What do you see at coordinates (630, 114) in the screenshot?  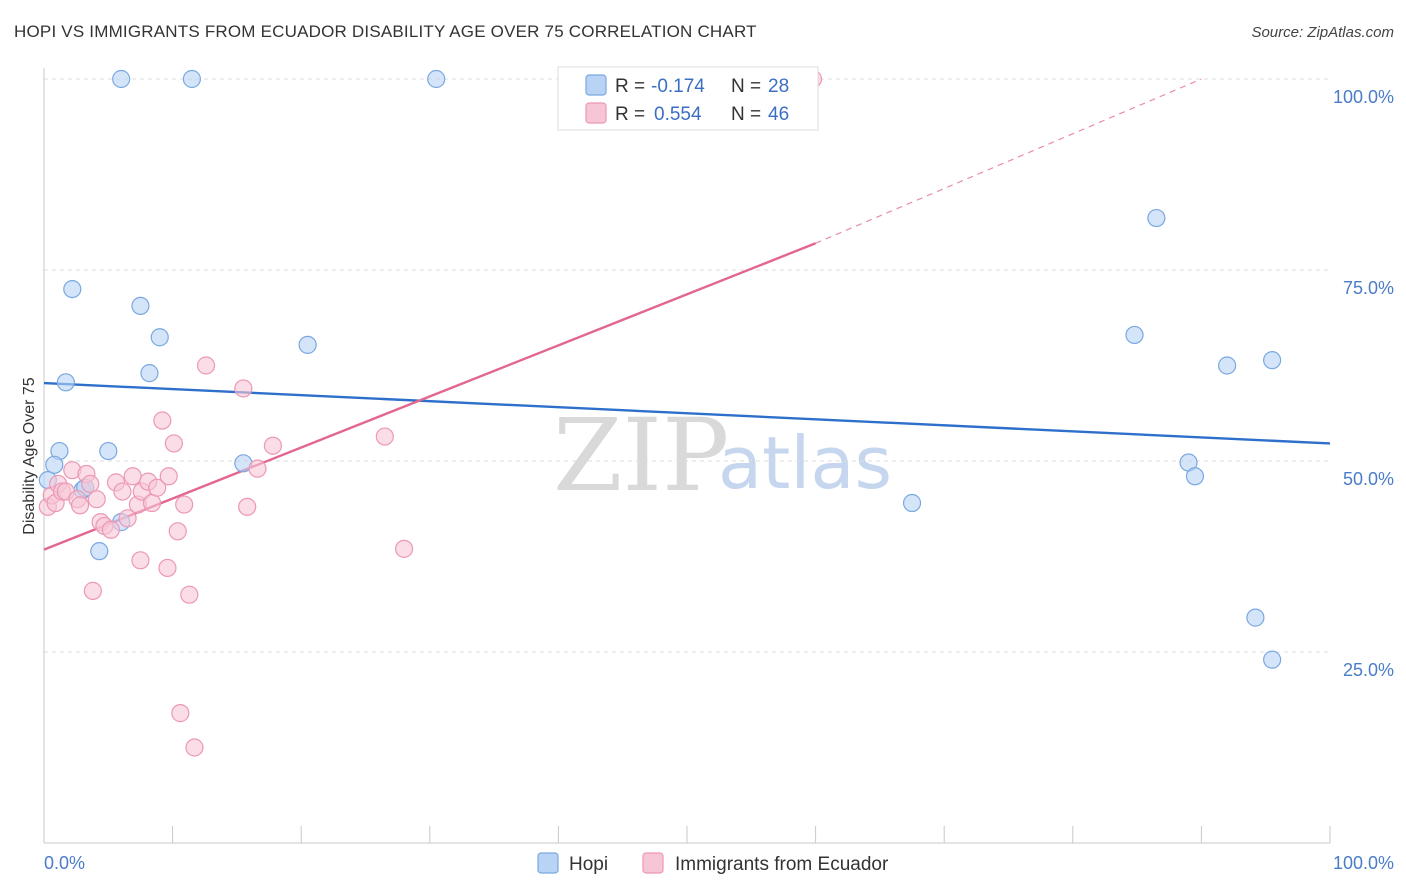 I see `legend-r-label-ecuador: R =` at bounding box center [630, 114].